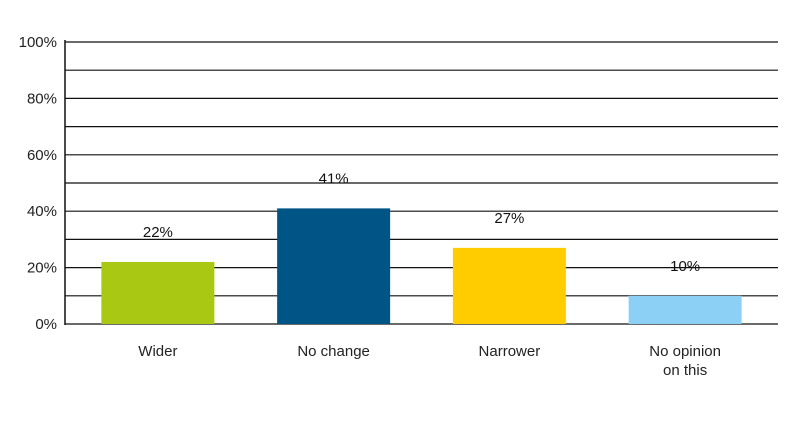 Image resolution: width=800 pixels, height=435 pixels. I want to click on category-label: No change, so click(333, 351).